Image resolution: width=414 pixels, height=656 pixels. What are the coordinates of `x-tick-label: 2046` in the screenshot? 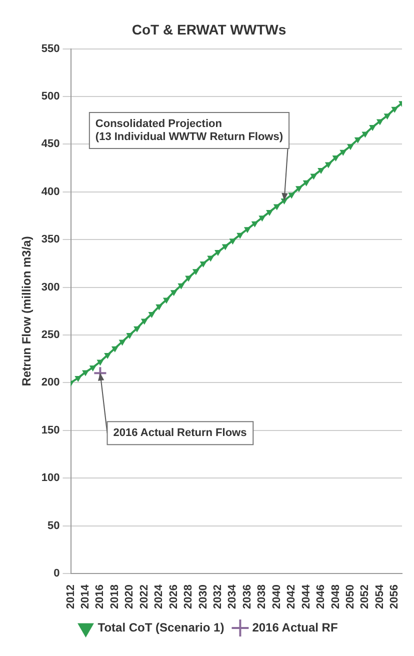 It's located at (321, 597).